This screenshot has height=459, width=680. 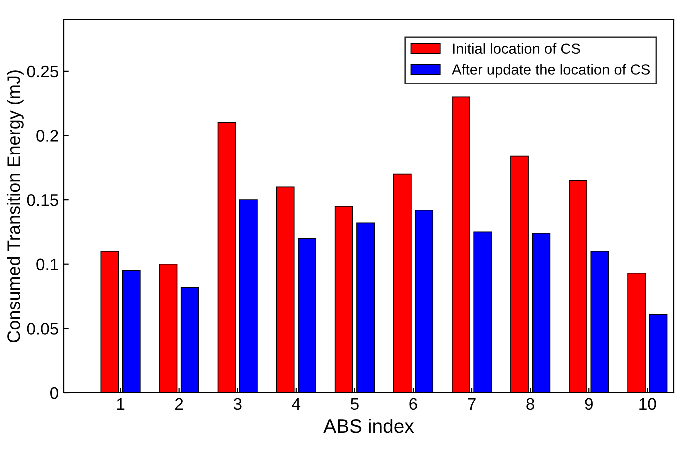 What do you see at coordinates (47, 264) in the screenshot?
I see `y-tick-label: 0.1` at bounding box center [47, 264].